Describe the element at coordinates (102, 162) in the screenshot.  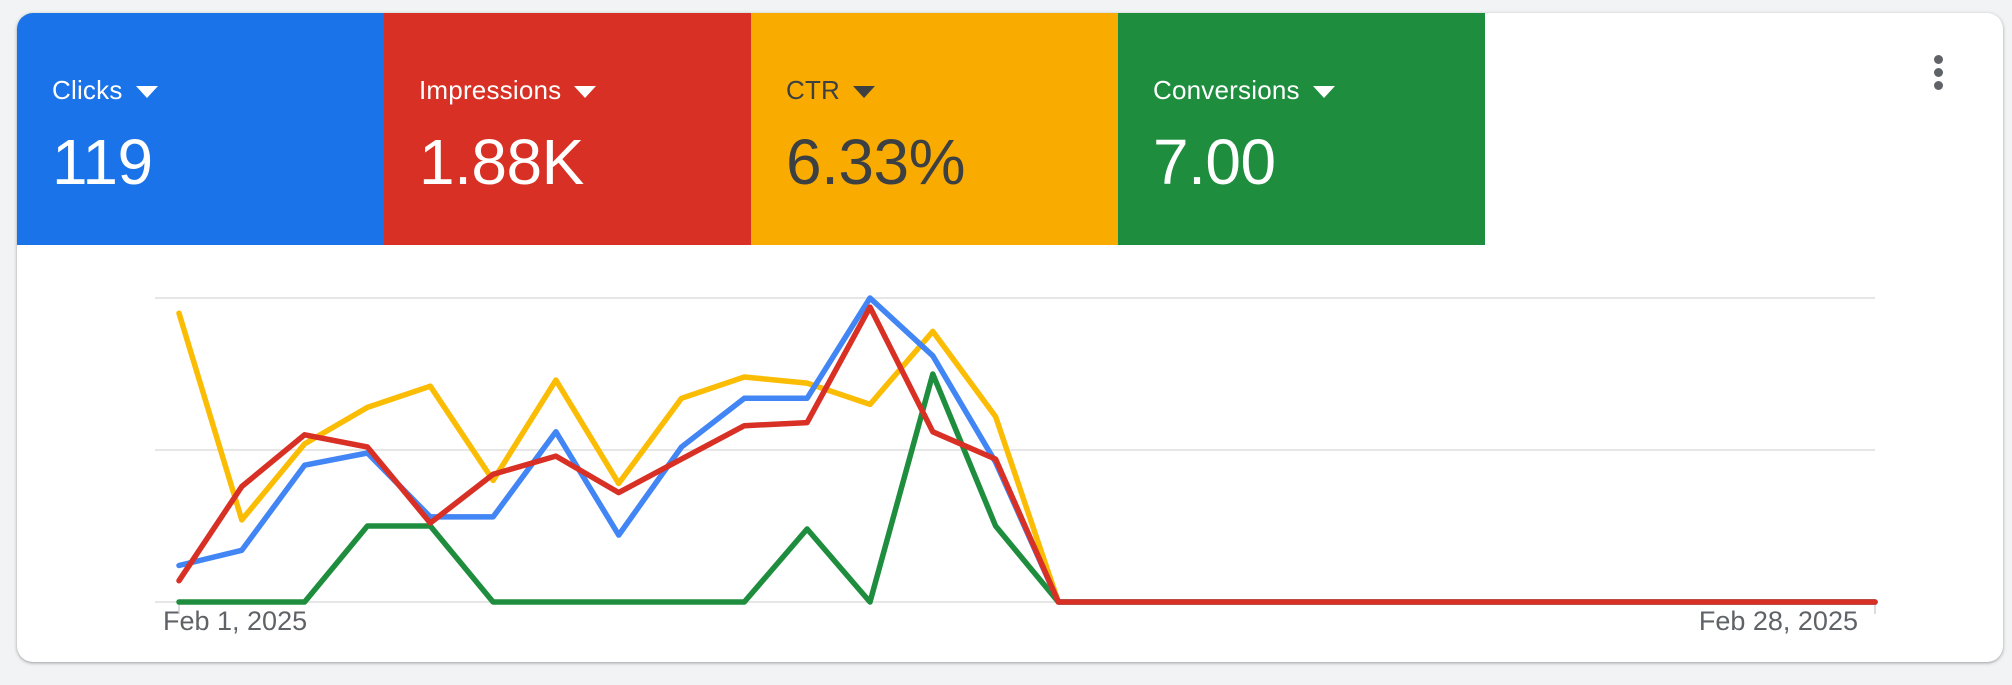
I see `metric-value: 119` at that location.